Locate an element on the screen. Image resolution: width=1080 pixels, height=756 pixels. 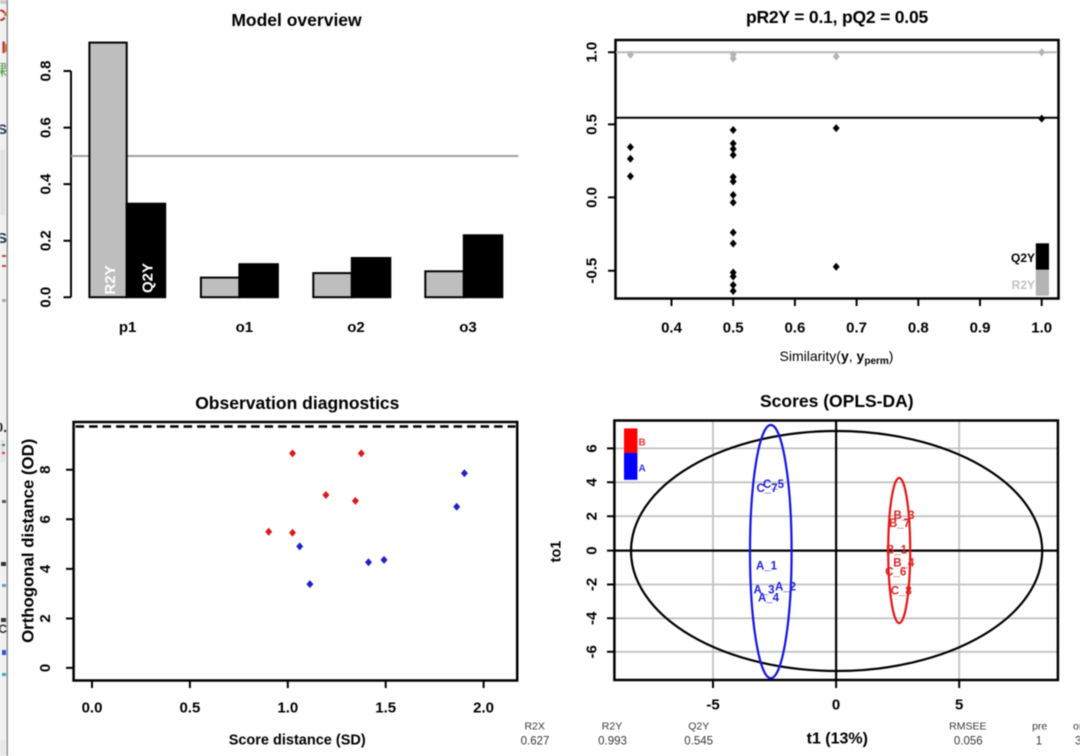
svg-text: A is located at coordinates (642, 469).